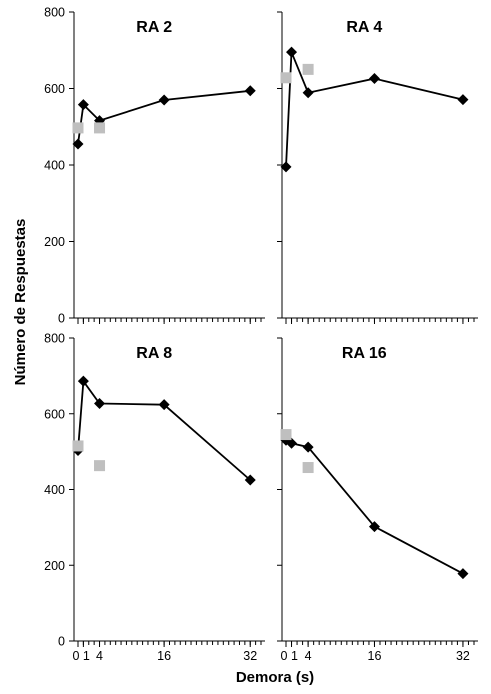  What do you see at coordinates (154, 353) in the screenshot?
I see `panel-title: RA 8` at bounding box center [154, 353].